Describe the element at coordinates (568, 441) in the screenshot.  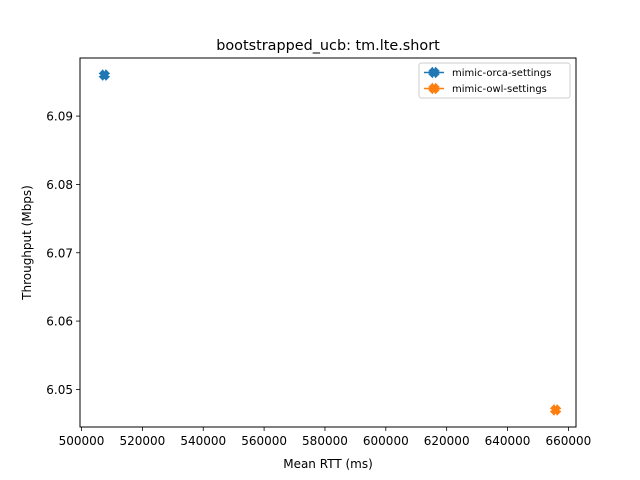
I see `x-tick-label: 660000` at that location.